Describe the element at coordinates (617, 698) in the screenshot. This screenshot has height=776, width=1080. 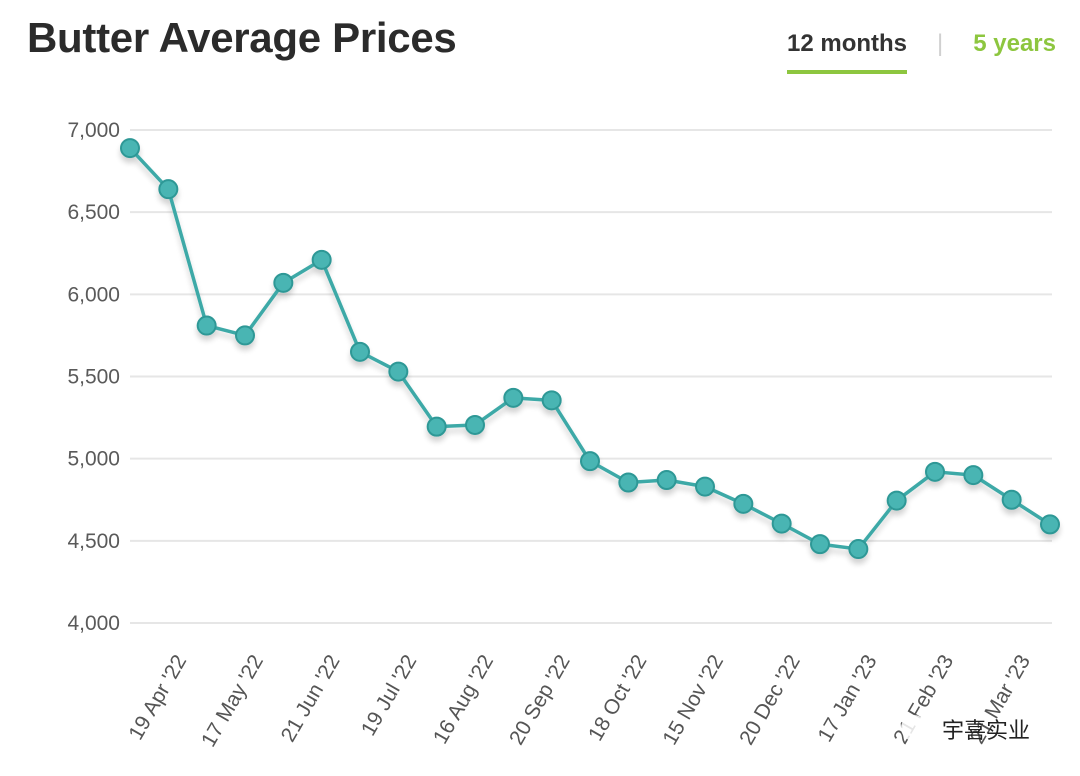
I see `x-tick-label: 18 Oct '22` at that location.